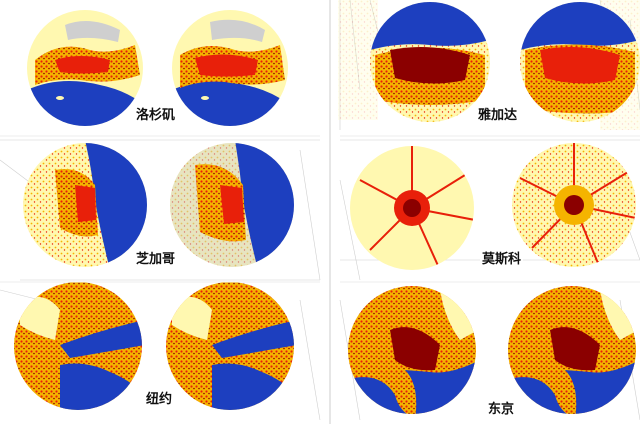 This screenshot has height=424, width=640. What do you see at coordinates (230, 346) in the screenshot?
I see `map-new-york-b` at bounding box center [230, 346].